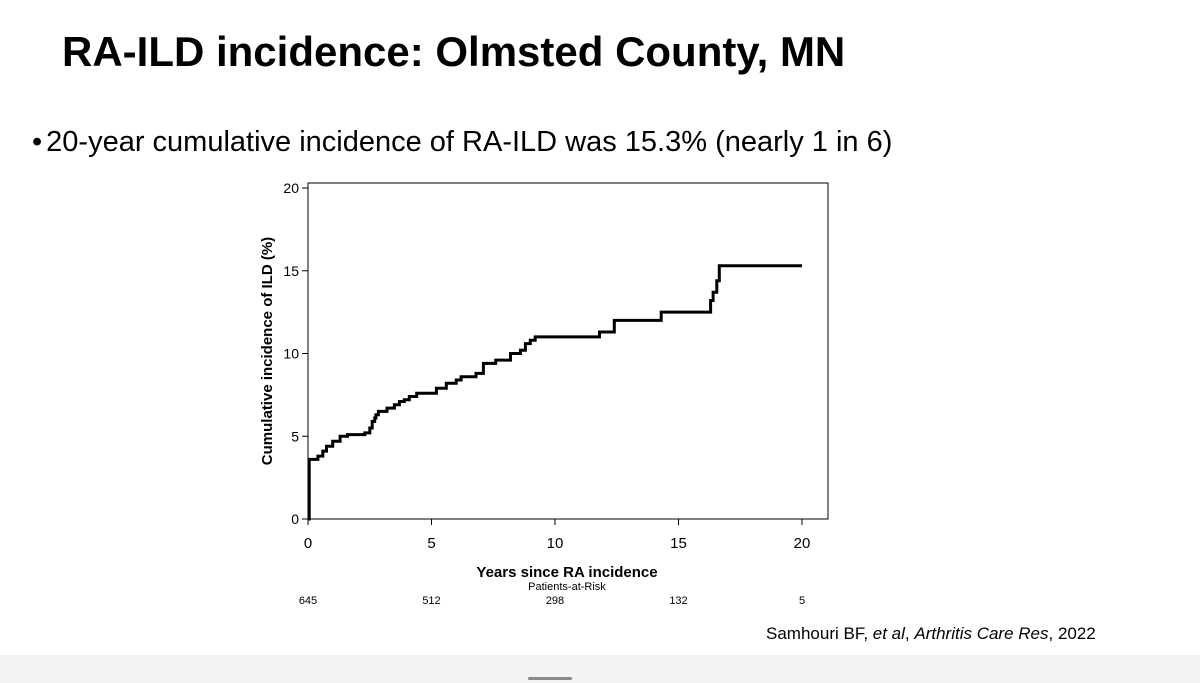 This screenshot has height=683, width=1200. Describe the element at coordinates (566, 572) in the screenshot. I see `x-axis-label: Years since RA incidence` at that location.